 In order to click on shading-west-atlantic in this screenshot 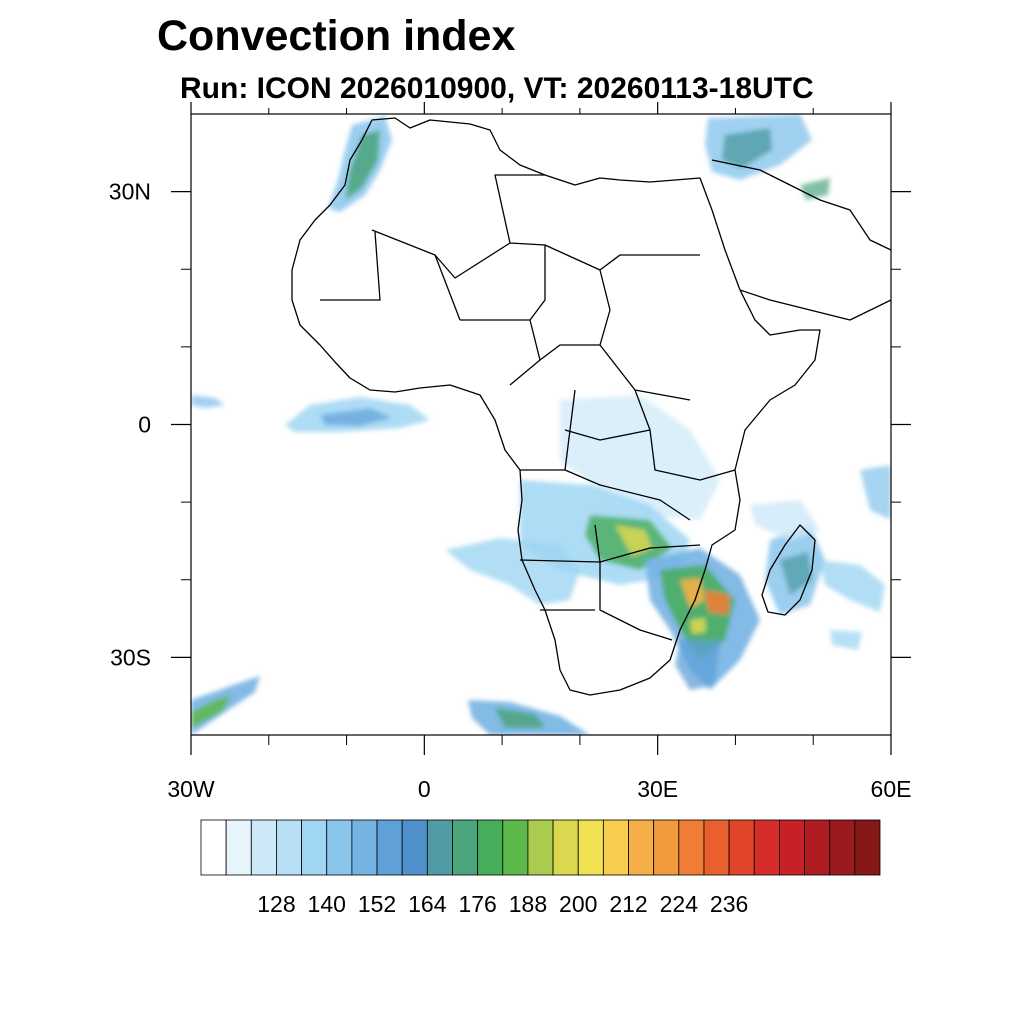, I will do `click(208, 401)`.